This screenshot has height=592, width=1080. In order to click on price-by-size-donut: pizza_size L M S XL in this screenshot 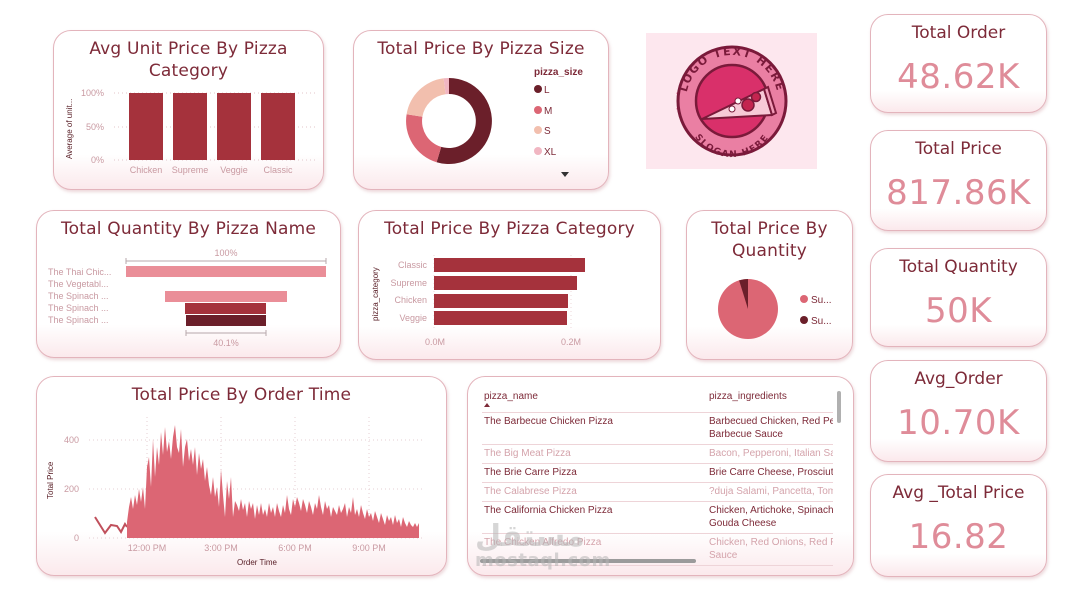, I will do `click(494, 122)`.